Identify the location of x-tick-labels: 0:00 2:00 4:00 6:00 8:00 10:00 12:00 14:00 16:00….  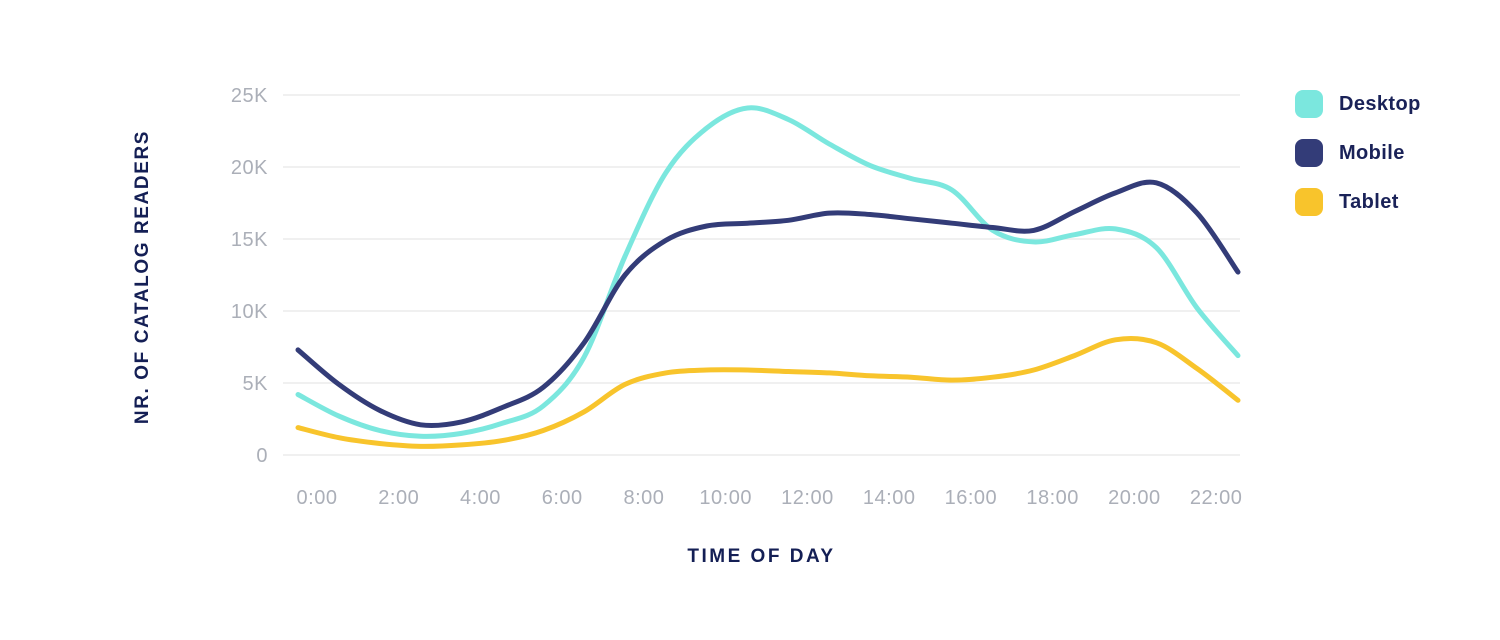
(770, 498).